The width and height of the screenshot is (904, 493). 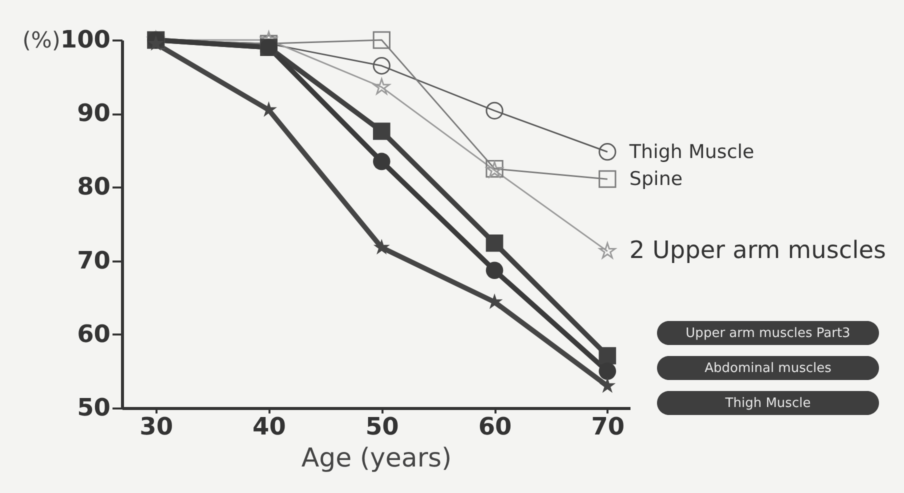 What do you see at coordinates (41, 41) in the screenshot?
I see `y-axis-title: (%)` at bounding box center [41, 41].